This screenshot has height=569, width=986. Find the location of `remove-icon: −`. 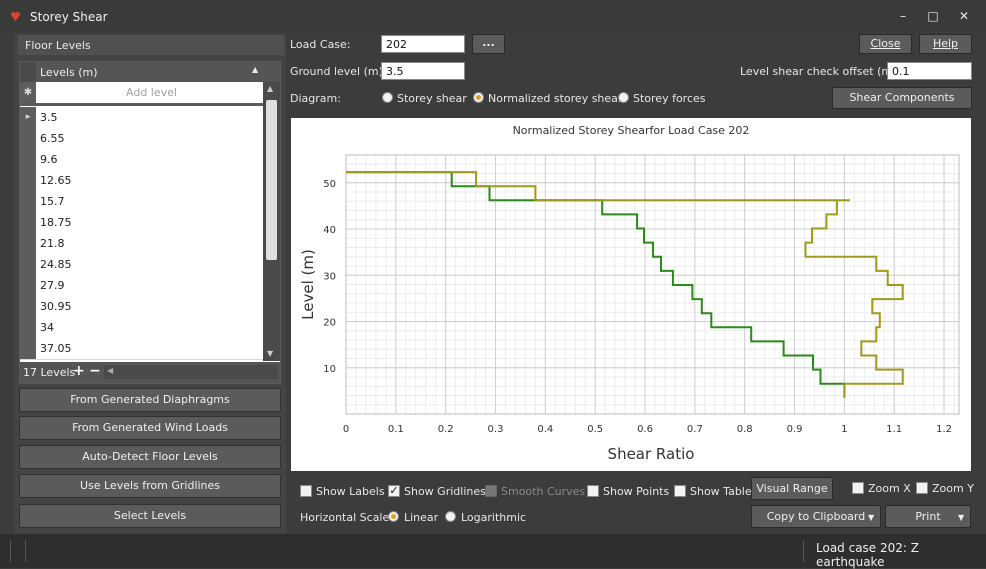

remove-icon: − is located at coordinates (95, 371).